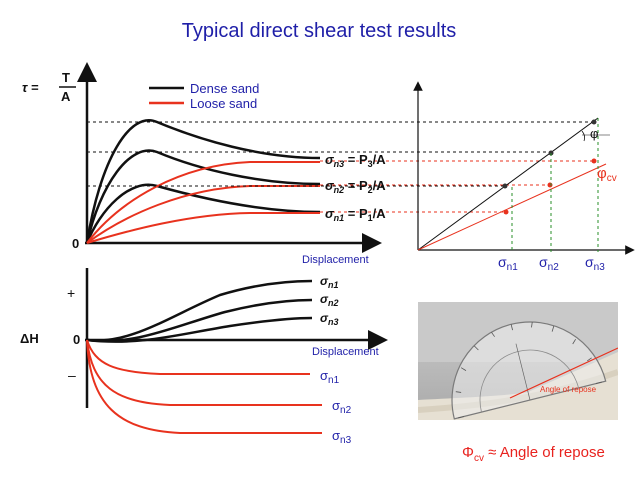 The height and width of the screenshot is (478, 638). What do you see at coordinates (550, 185) in the screenshot?
I see `cv-point-n2` at bounding box center [550, 185].